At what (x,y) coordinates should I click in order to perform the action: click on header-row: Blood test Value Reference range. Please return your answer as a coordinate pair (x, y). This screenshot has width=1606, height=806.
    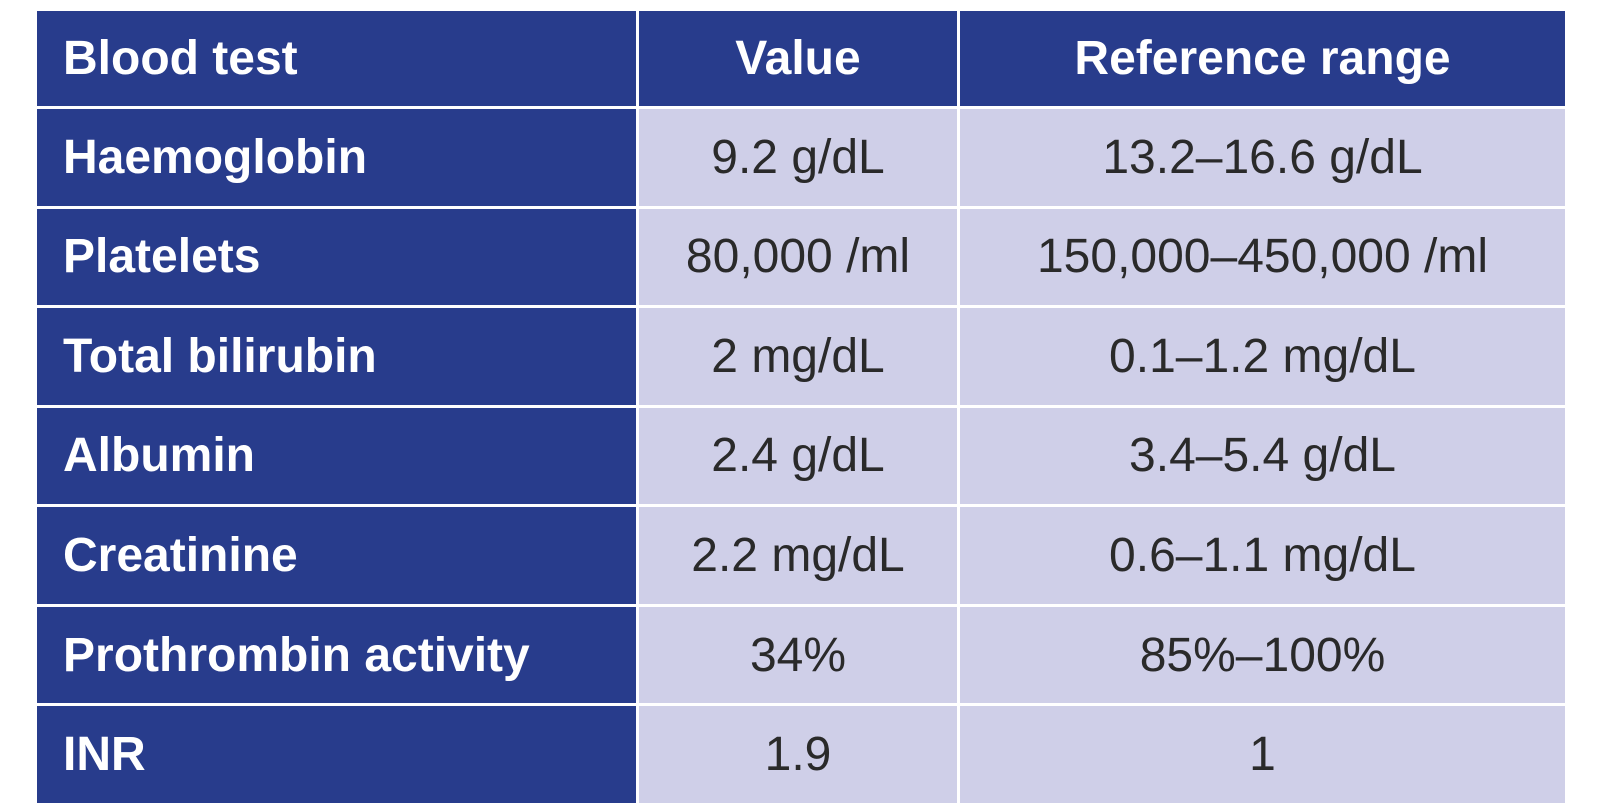
    Looking at the image, I should click on (801, 58).